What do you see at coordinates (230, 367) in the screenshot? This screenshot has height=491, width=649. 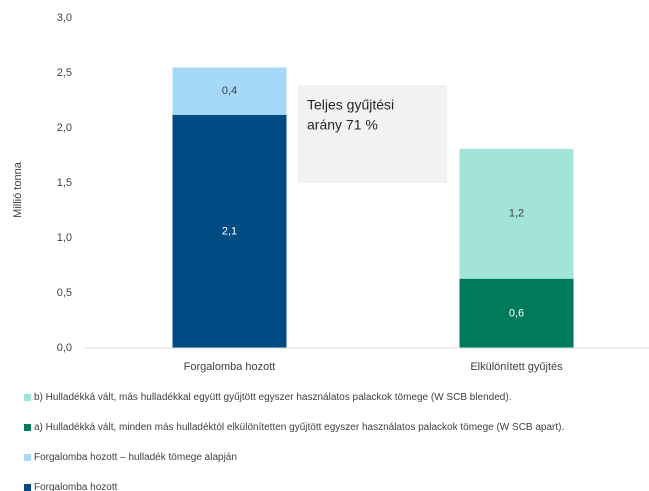 I see `x-tick-label: Forgalomba hozott` at bounding box center [230, 367].